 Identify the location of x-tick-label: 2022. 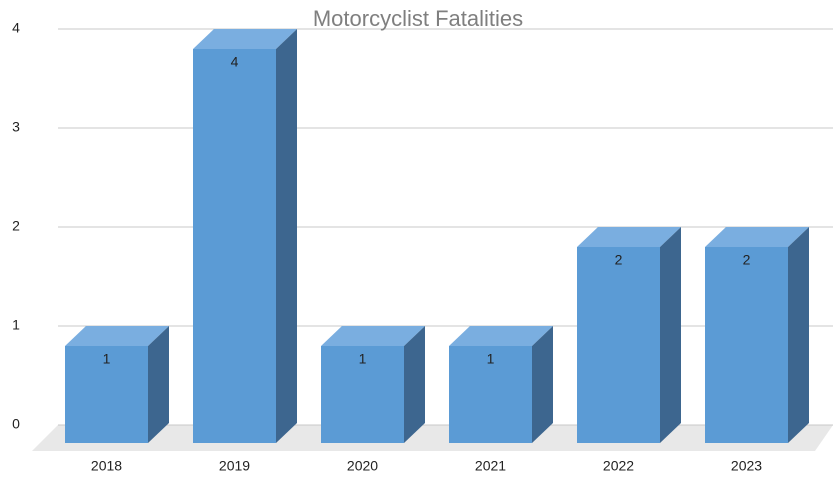
(618, 466).